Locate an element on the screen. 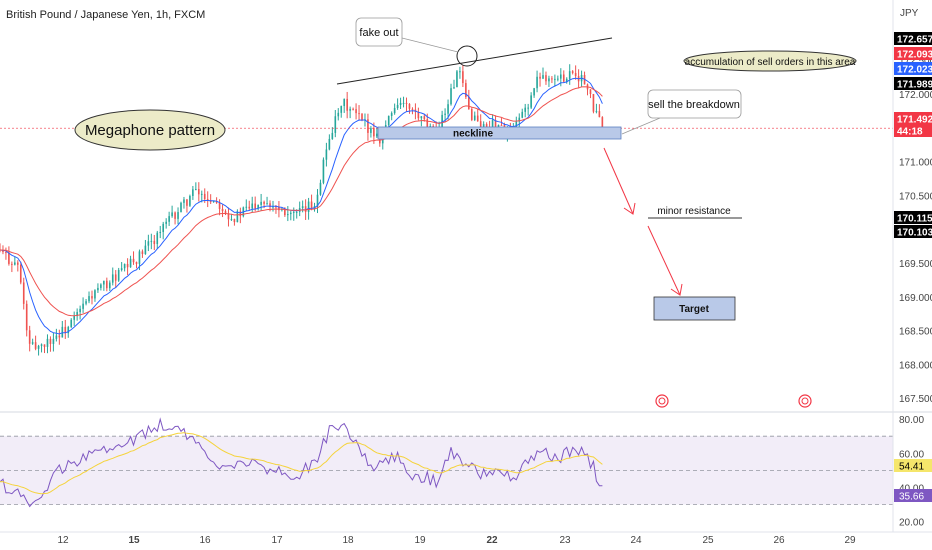 Image resolution: width=932 pixels, height=550 pixels. target-text: Target is located at coordinates (694, 309).